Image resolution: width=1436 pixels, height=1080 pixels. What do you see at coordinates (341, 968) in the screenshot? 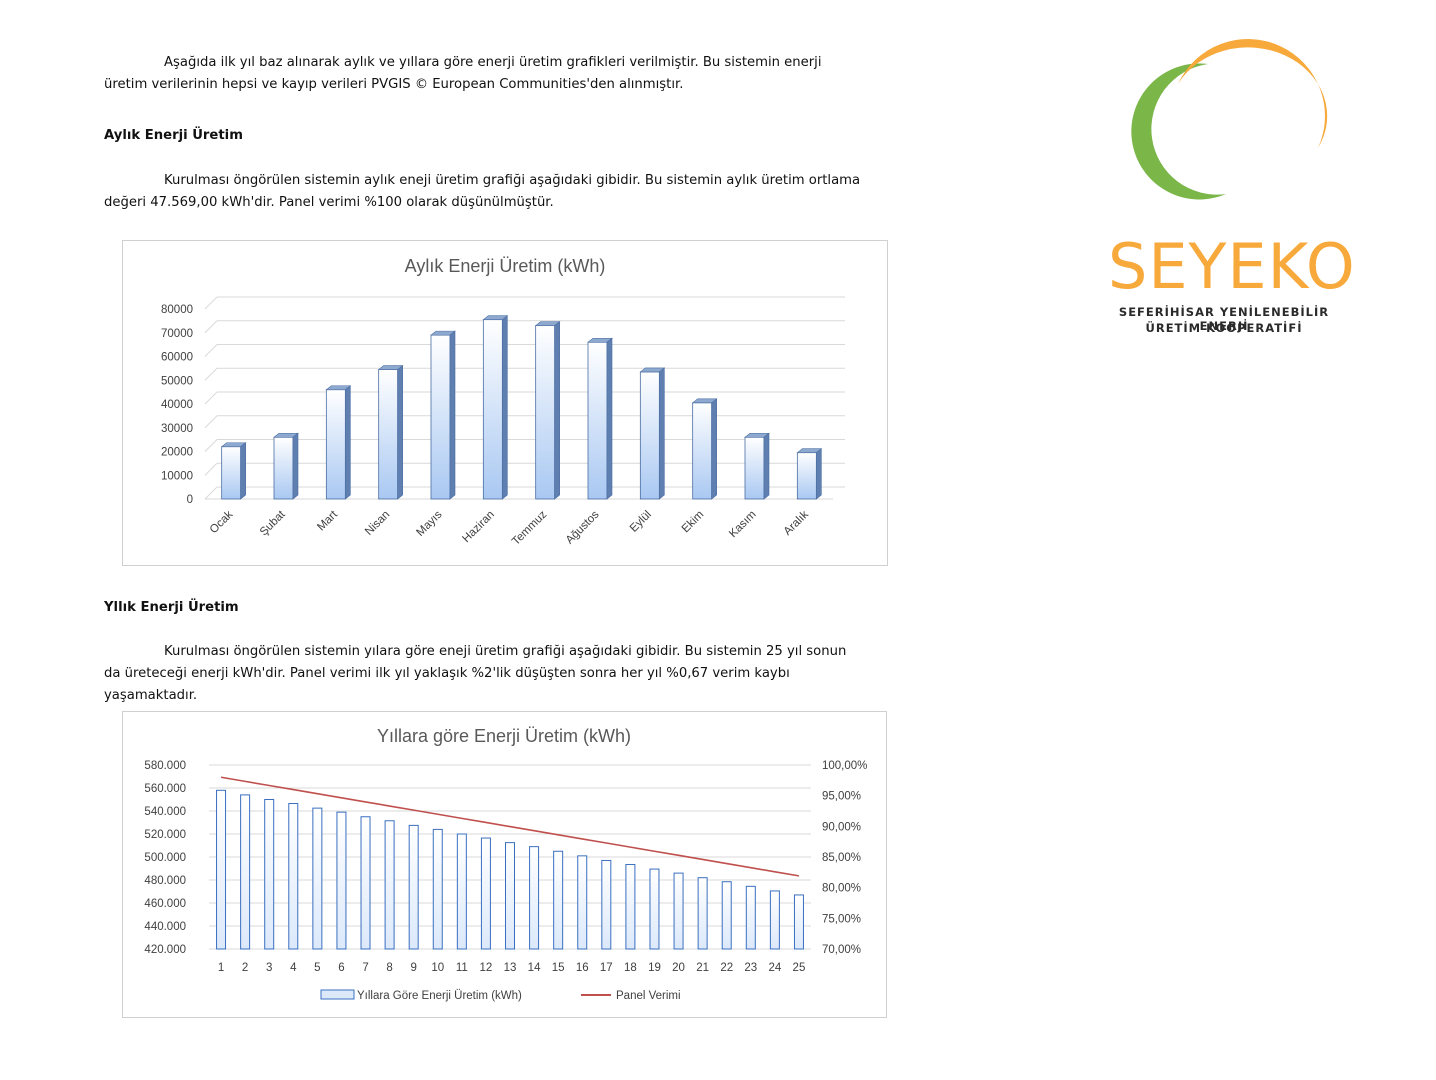
I see `yearly-xtick-label: 6` at bounding box center [341, 968].